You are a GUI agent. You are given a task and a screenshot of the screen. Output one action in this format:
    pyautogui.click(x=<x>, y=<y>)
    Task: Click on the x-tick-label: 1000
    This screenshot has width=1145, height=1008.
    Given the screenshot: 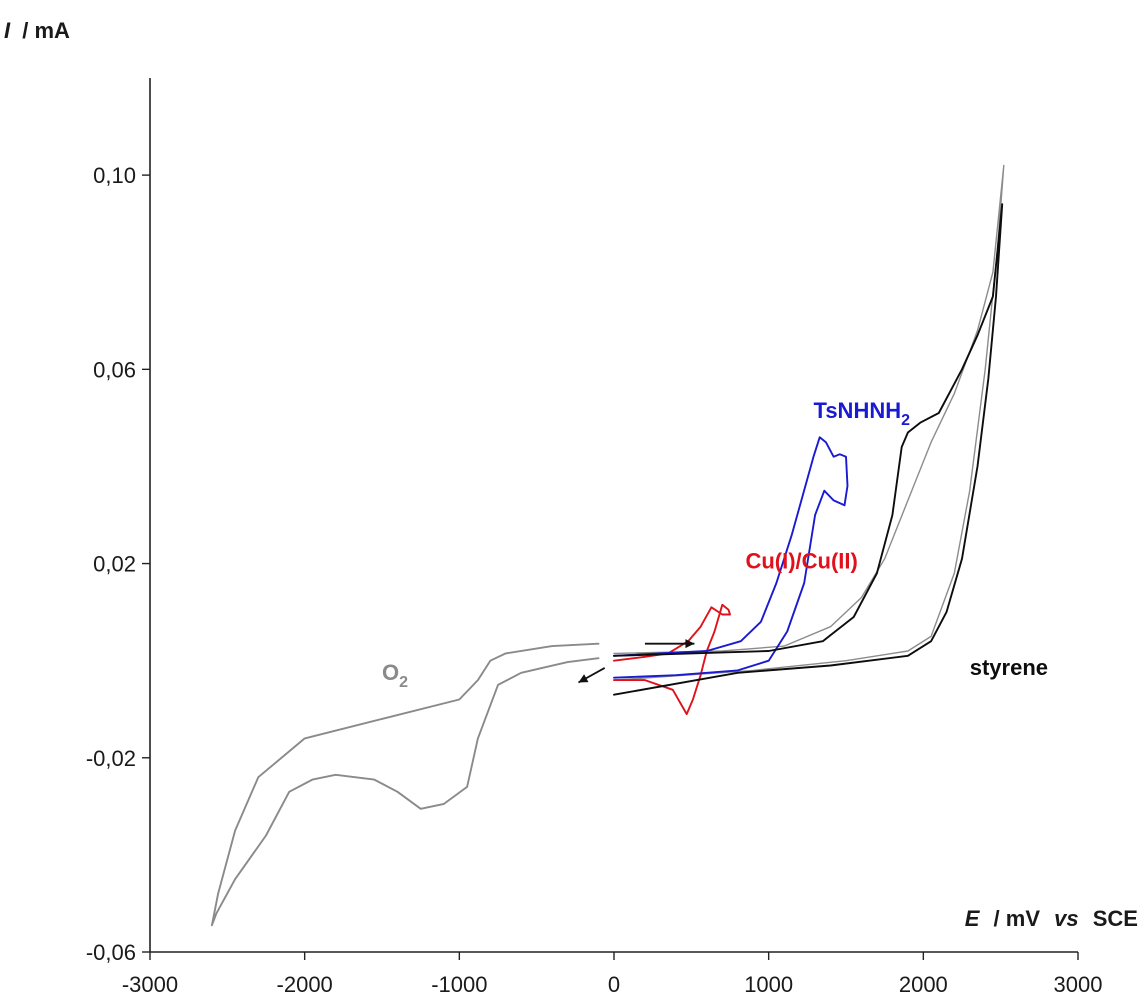 What is the action you would take?
    pyautogui.click(x=768, y=984)
    